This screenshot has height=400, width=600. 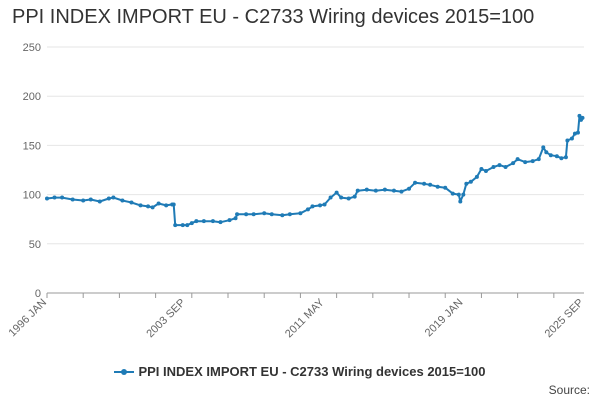 What do you see at coordinates (32, 171) in the screenshot?
I see `y-axis-ticks: 0 50 100 150 200 250` at bounding box center [32, 171].